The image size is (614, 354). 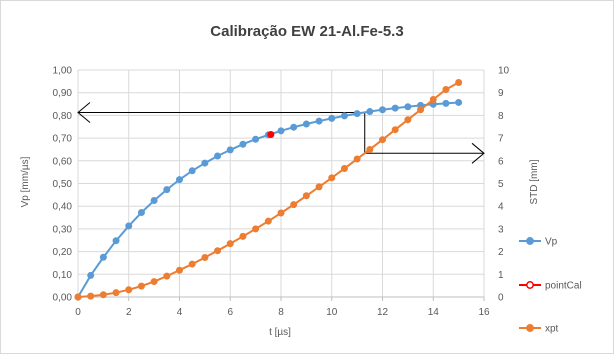 What do you see at coordinates (63, 184) in the screenshot?
I see `y-tick-label: 0,50` at bounding box center [63, 184].